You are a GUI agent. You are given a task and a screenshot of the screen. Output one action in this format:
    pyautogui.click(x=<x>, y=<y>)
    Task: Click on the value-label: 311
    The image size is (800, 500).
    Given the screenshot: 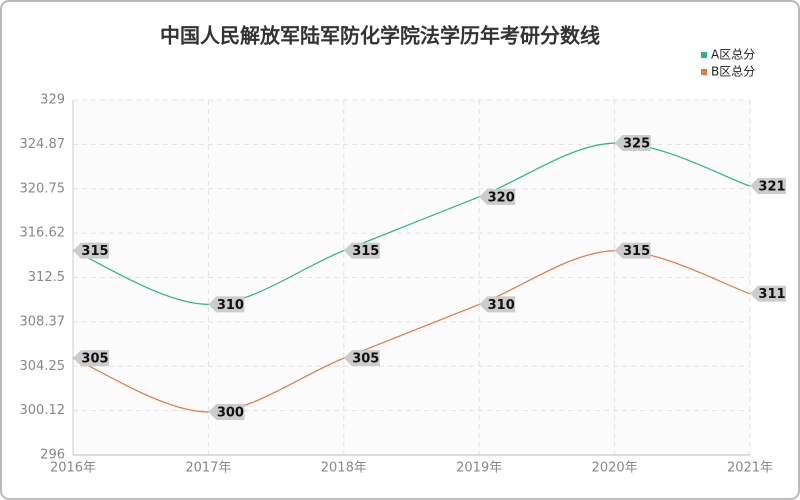 What is the action you would take?
    pyautogui.click(x=771, y=294)
    